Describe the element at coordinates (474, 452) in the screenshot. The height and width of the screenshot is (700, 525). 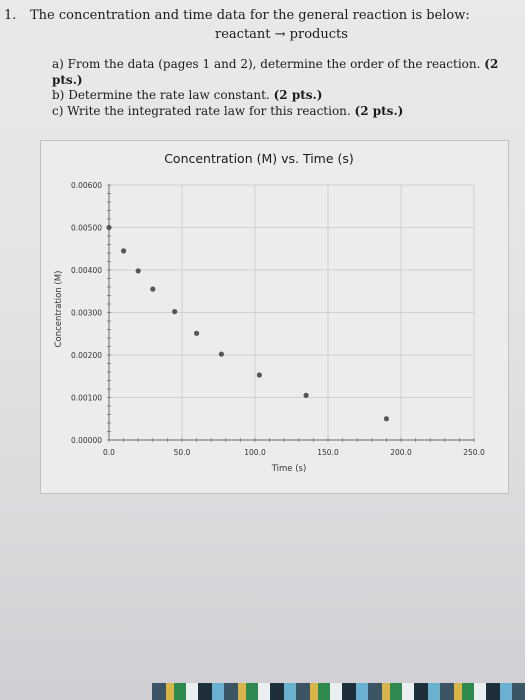
I see `x-tick-label: 250.0` at that location.